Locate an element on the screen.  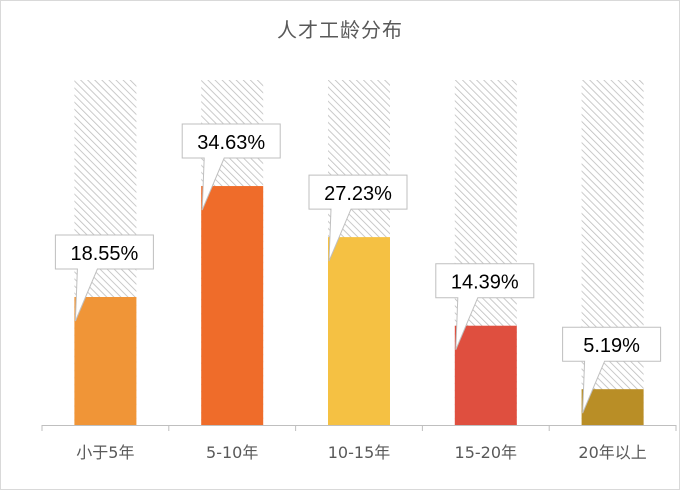
data-label: 34.63% is located at coordinates (231, 143).